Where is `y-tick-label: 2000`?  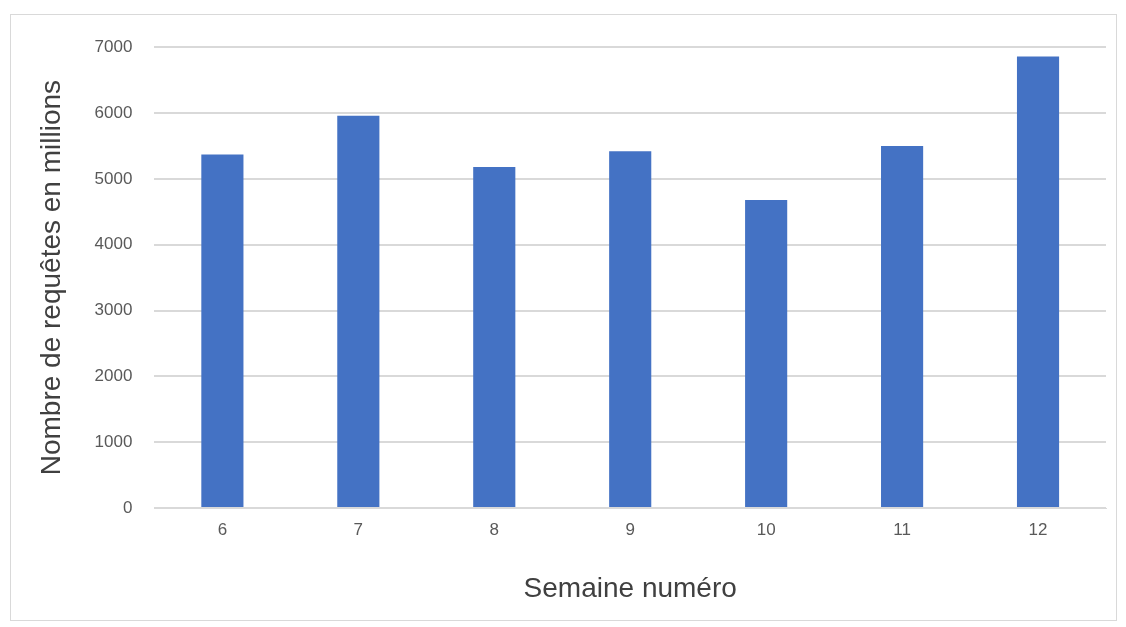 y-tick-label: 2000 is located at coordinates (113, 376).